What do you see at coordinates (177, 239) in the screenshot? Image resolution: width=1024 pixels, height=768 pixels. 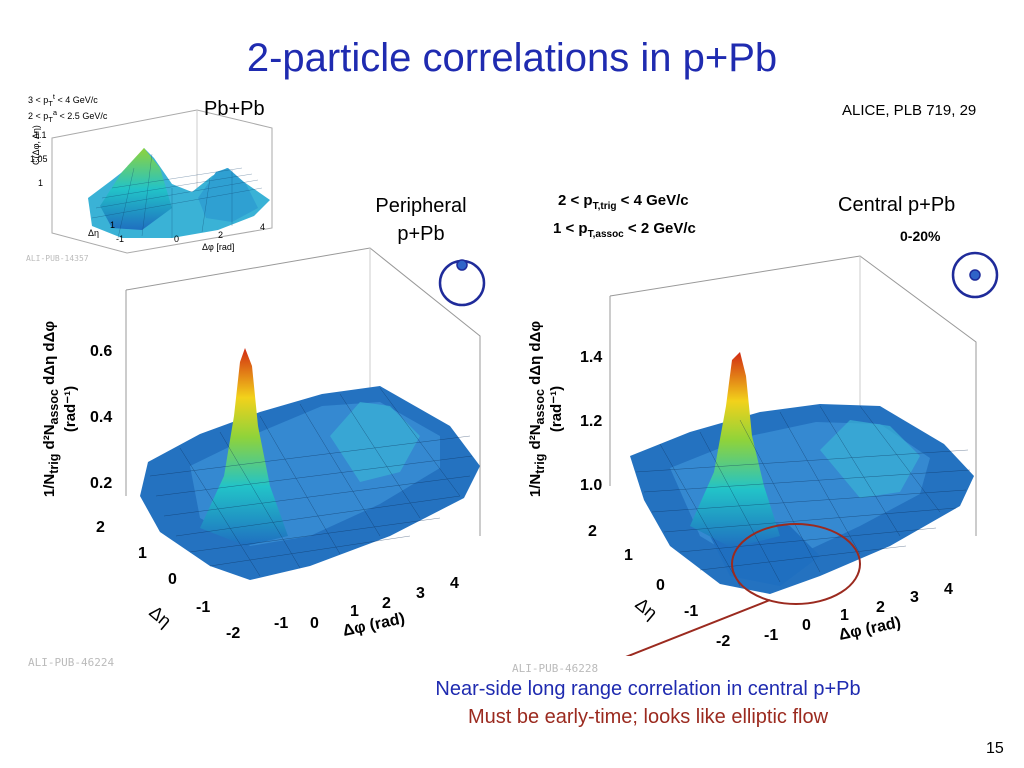 I see `inset-xtick: 0` at bounding box center [177, 239].